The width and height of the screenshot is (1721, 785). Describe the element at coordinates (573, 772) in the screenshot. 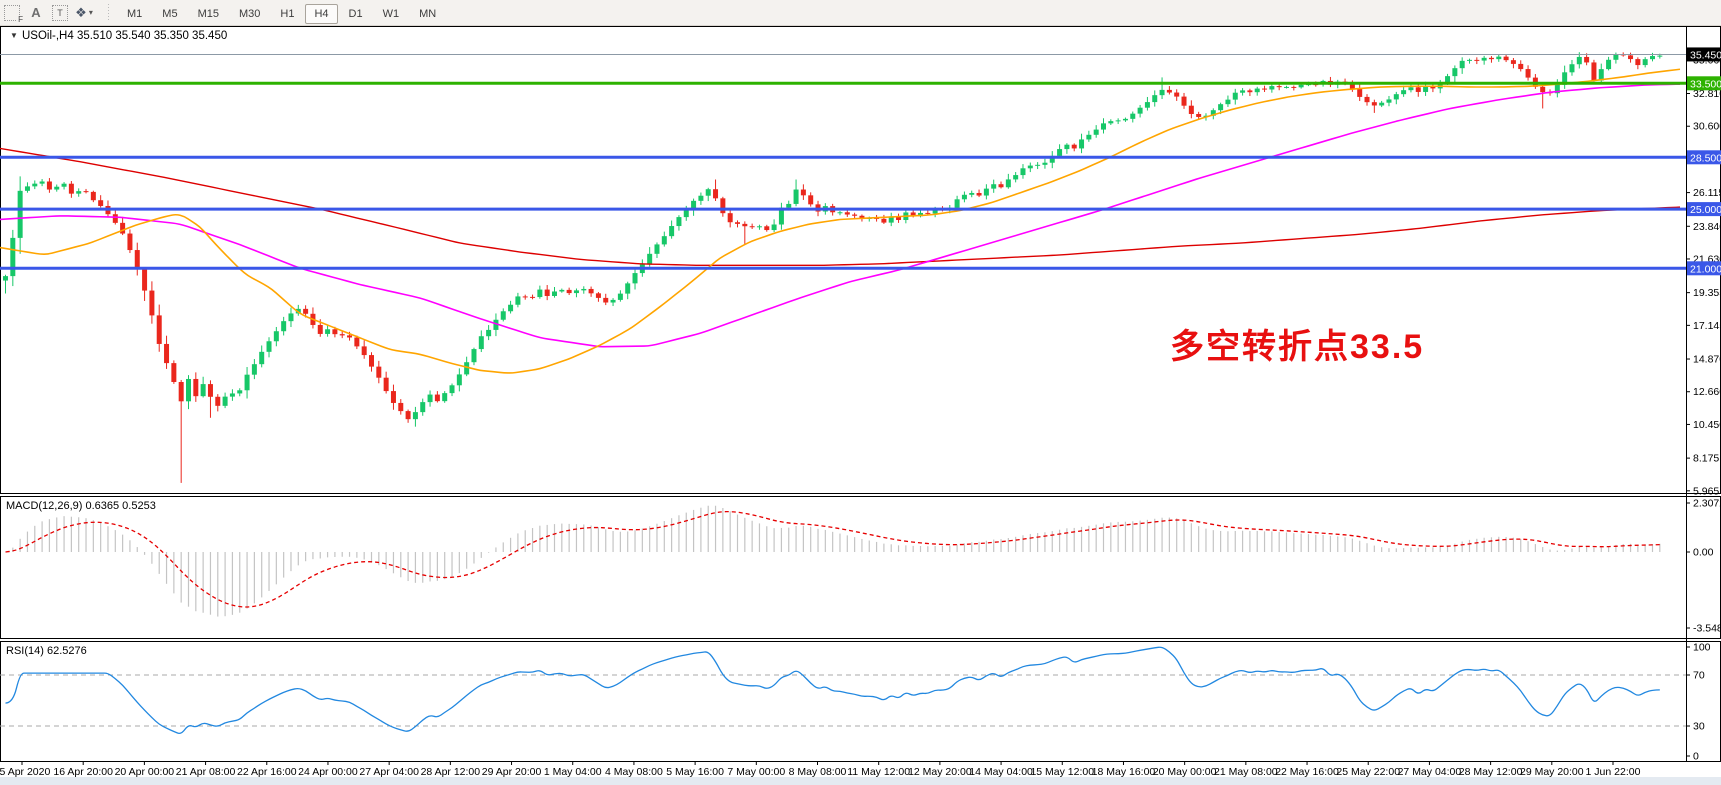

I see `time-label: 1 May 04:00` at that location.